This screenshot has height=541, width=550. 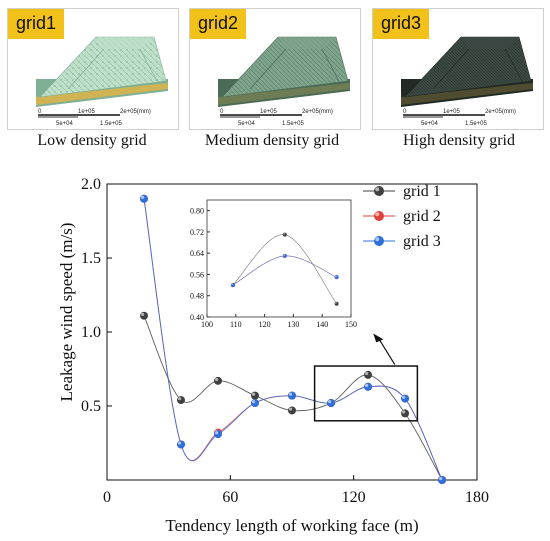 What do you see at coordinates (378, 338) in the screenshot?
I see `zoom-arrow-head` at bounding box center [378, 338].